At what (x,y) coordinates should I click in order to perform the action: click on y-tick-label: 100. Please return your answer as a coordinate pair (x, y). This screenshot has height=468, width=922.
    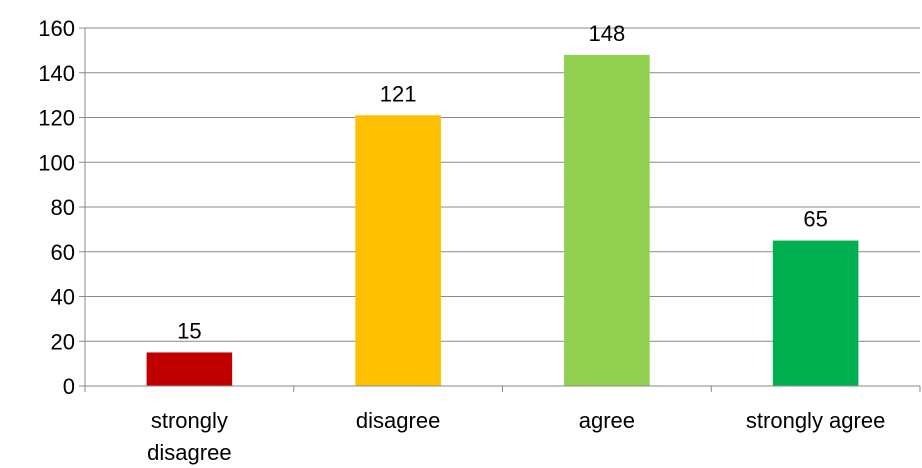
    Looking at the image, I should click on (56, 162).